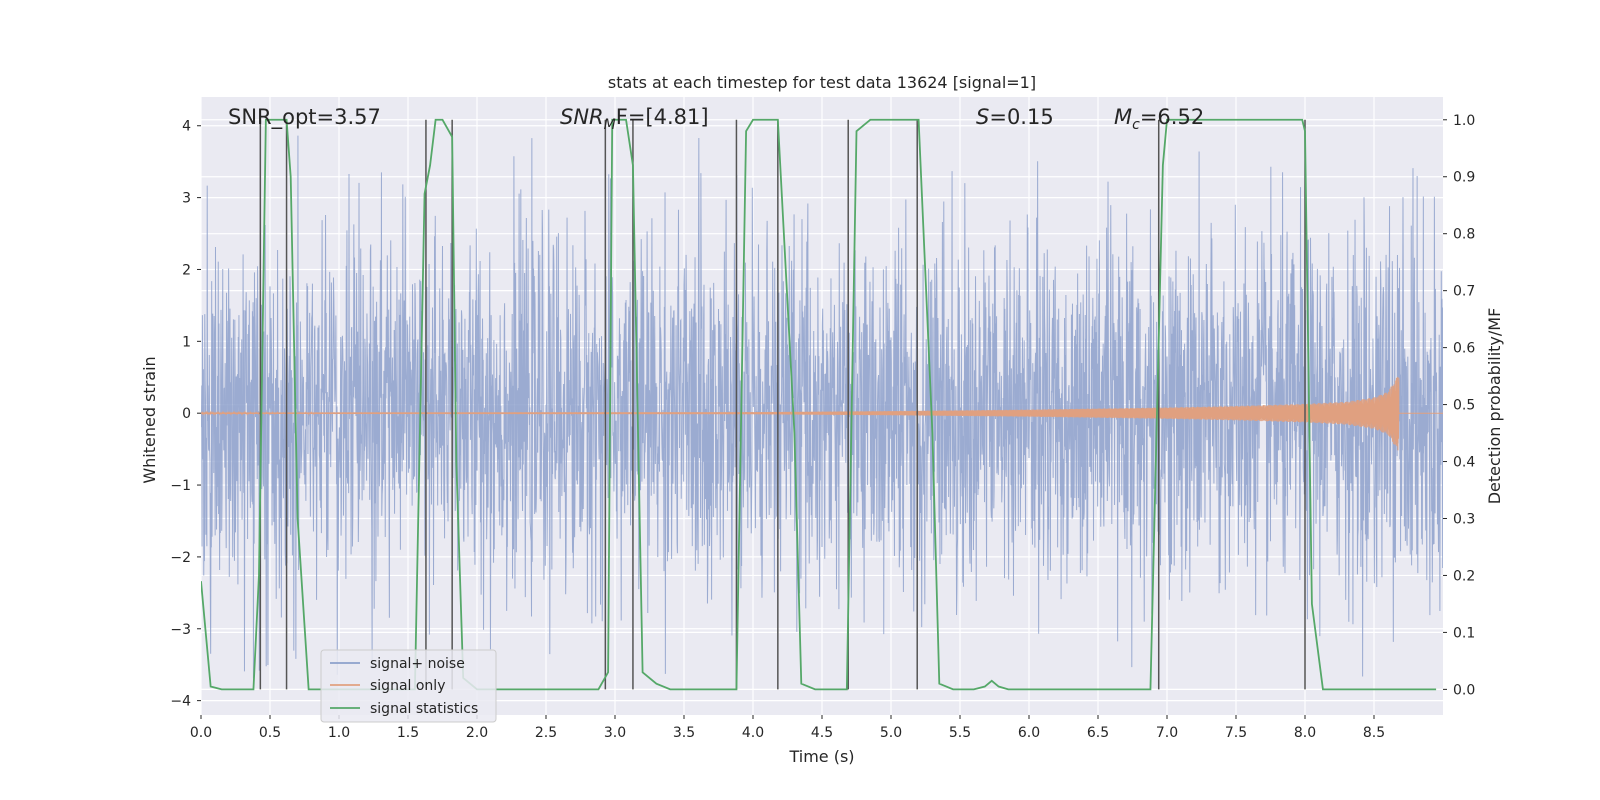 The height and width of the screenshot is (800, 1600). What do you see at coordinates (1464, 349) in the screenshot?
I see `y-right-tick-label: 0.6` at bounding box center [1464, 349].